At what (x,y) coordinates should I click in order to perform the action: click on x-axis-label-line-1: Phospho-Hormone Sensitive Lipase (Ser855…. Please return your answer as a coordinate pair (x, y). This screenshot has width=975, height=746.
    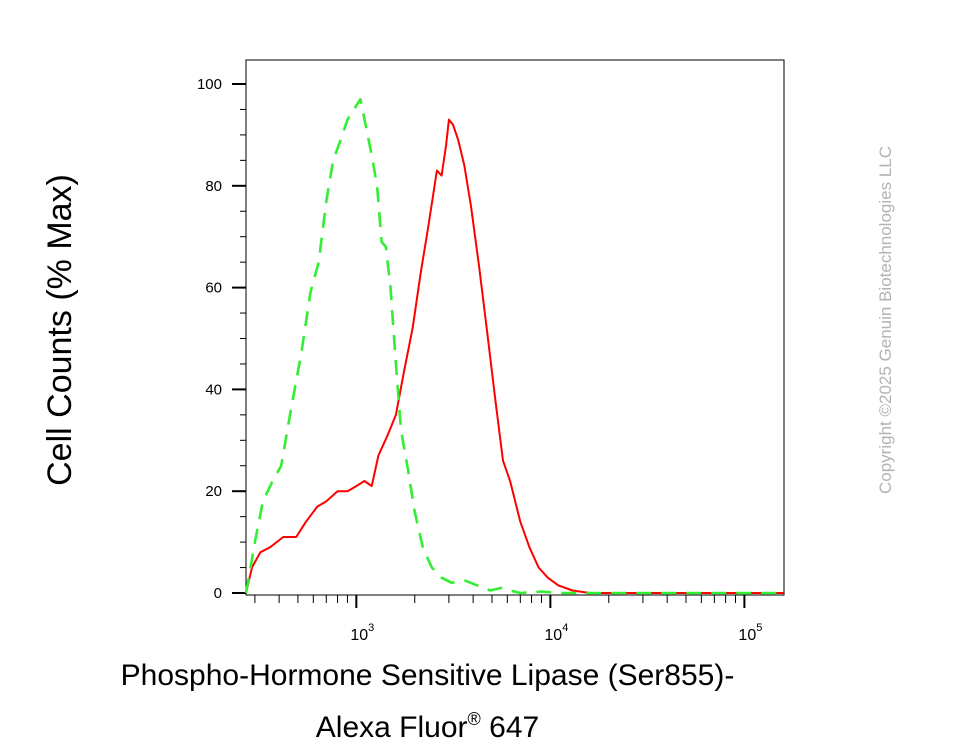
    Looking at the image, I should click on (427, 675).